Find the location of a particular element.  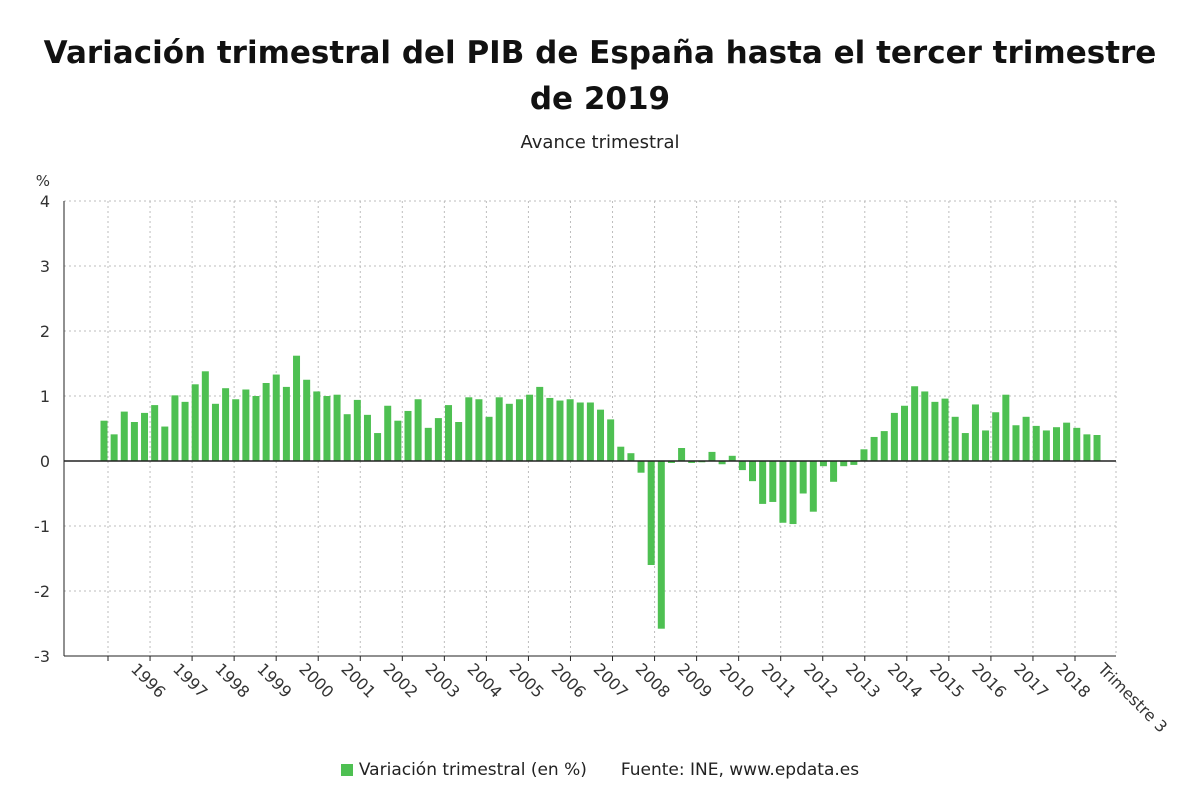

y-tick-label: -1 is located at coordinates (42, 526).